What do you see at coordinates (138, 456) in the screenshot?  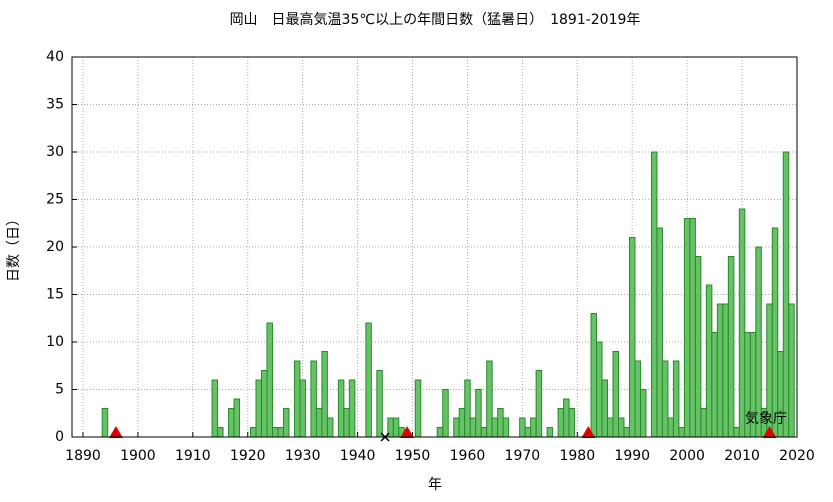 I see `x-tick-label: 1900` at bounding box center [138, 456].